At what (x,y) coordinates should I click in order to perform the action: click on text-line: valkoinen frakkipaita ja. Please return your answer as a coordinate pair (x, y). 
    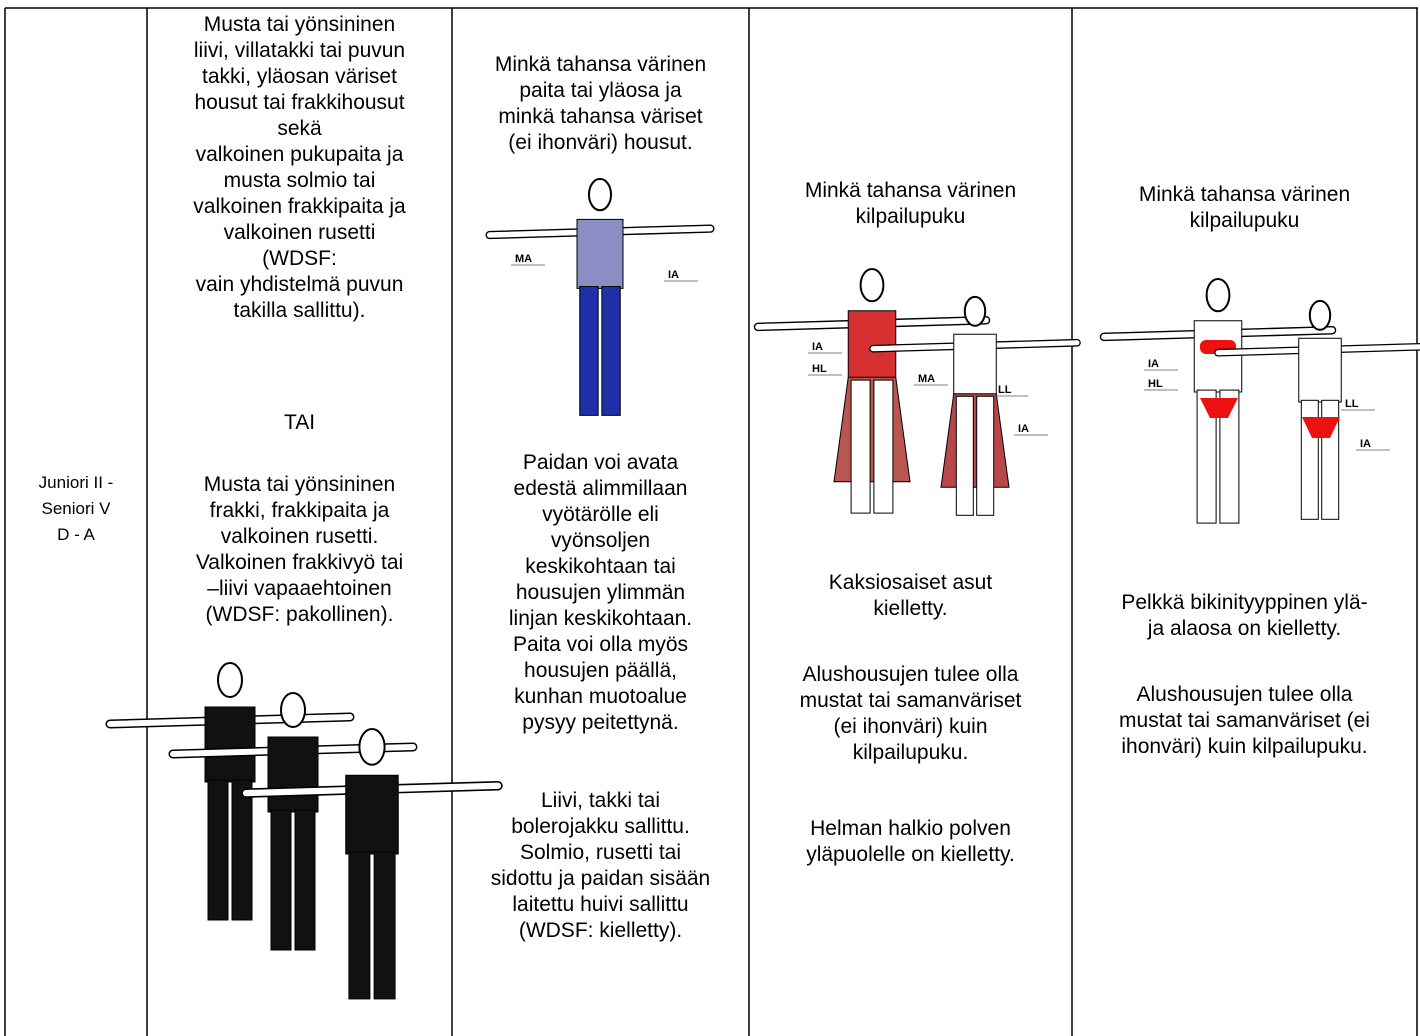
    Looking at the image, I should click on (299, 206).